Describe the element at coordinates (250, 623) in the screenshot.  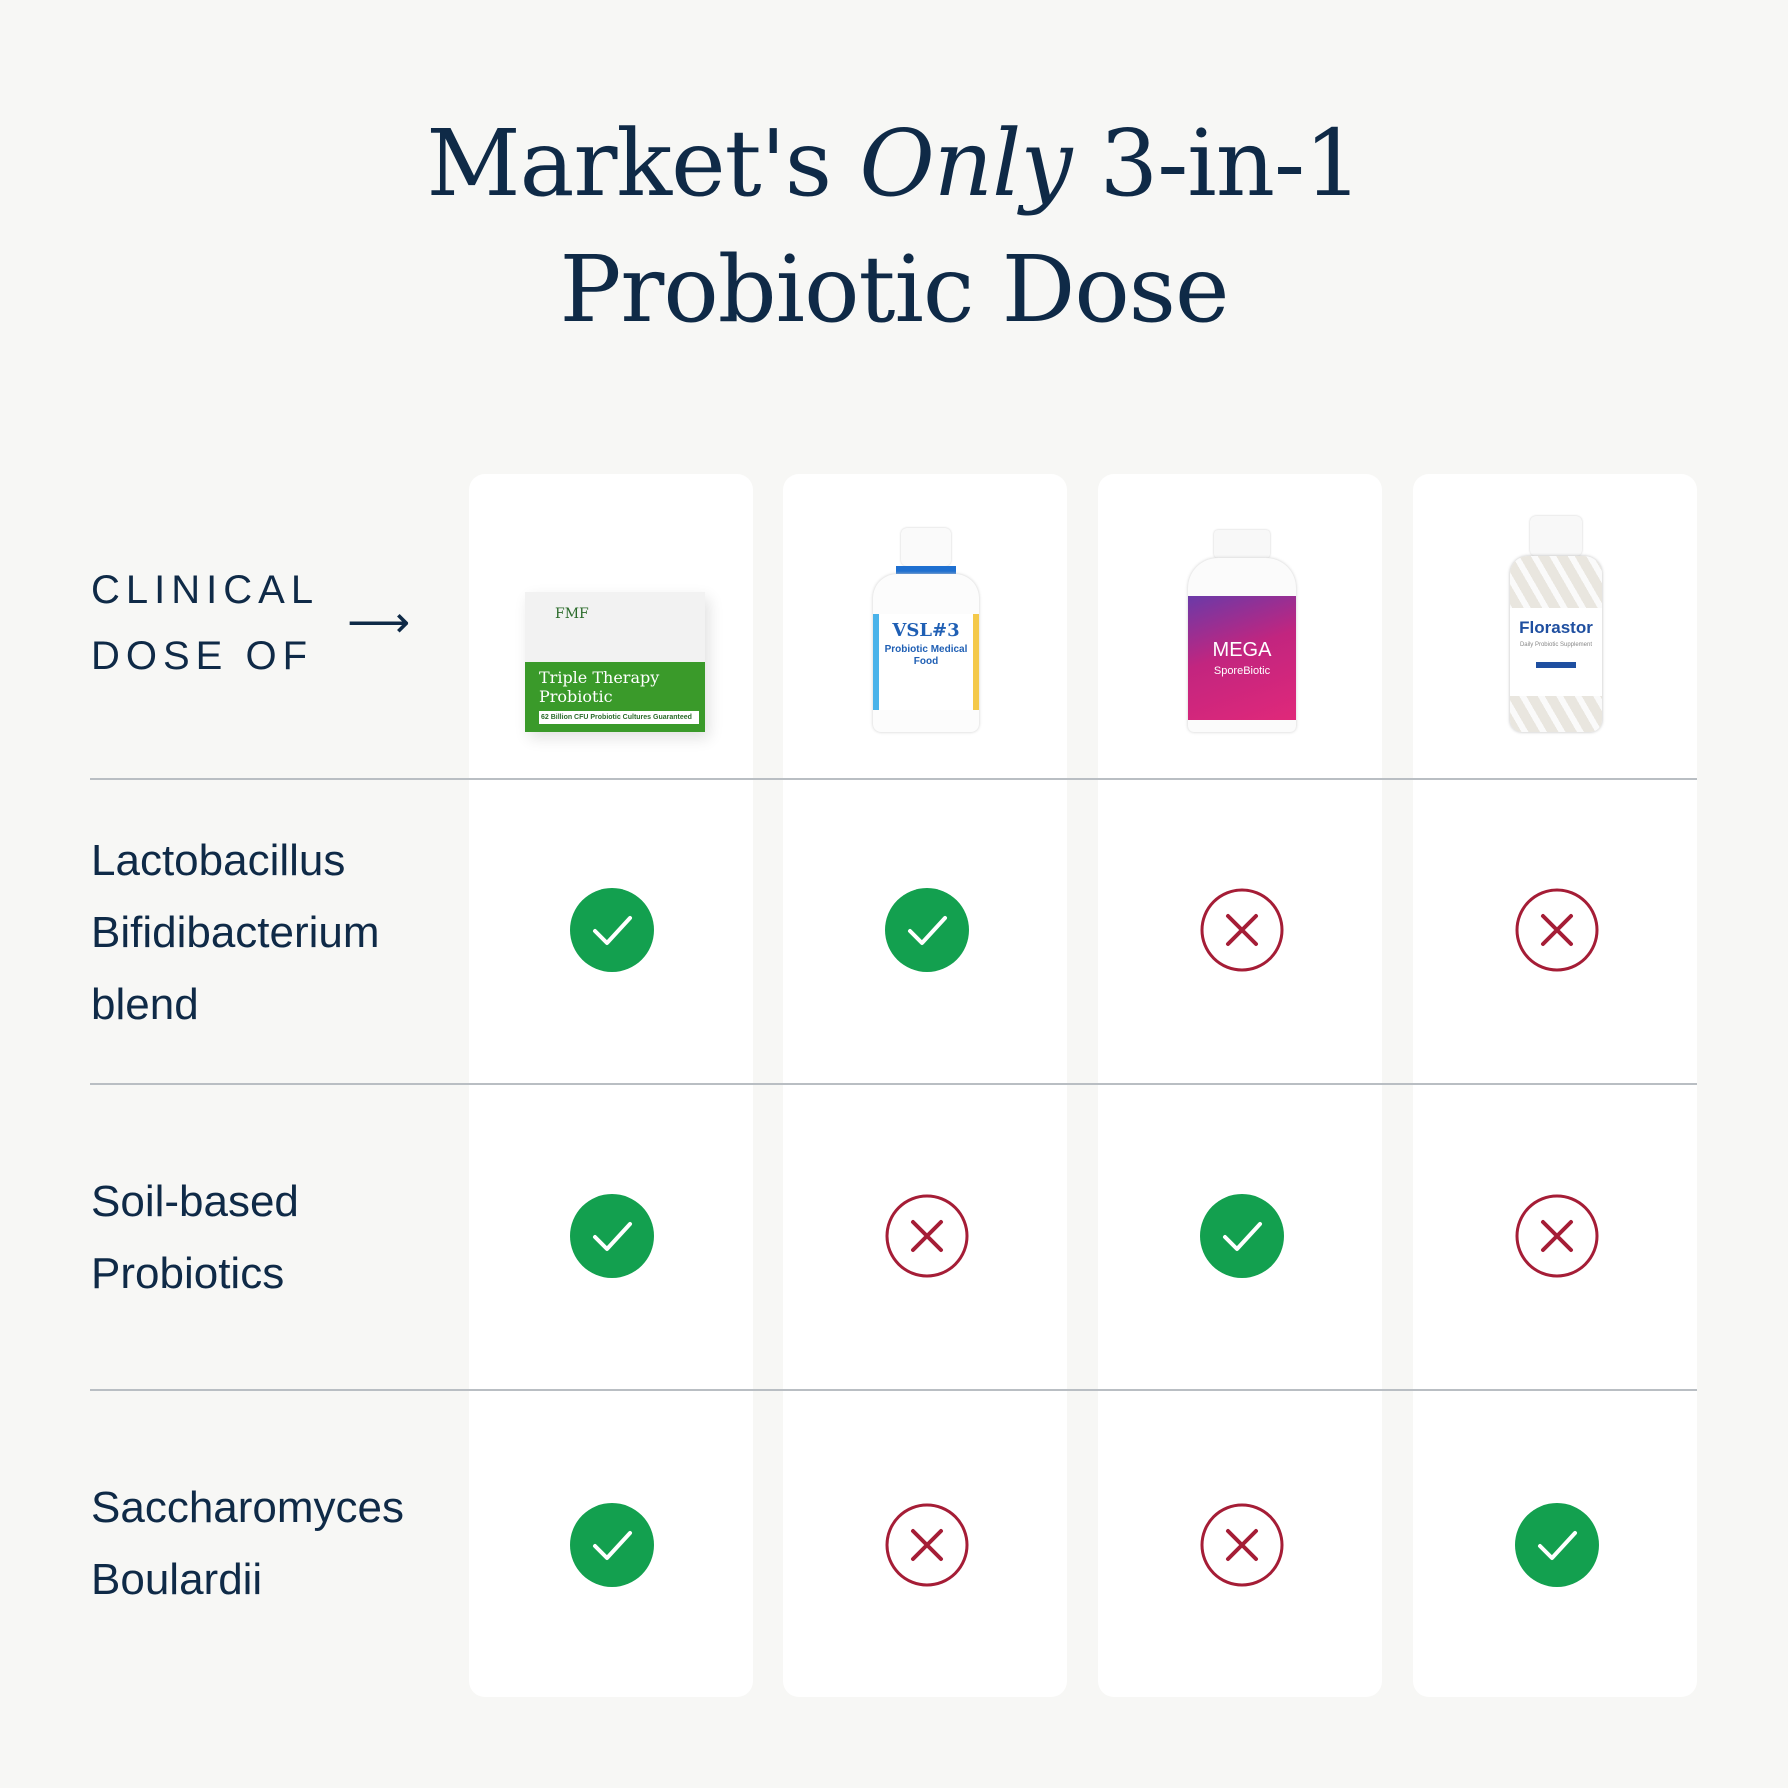
I see `header-block: CLINICAL DOSE OF ⟶` at that location.